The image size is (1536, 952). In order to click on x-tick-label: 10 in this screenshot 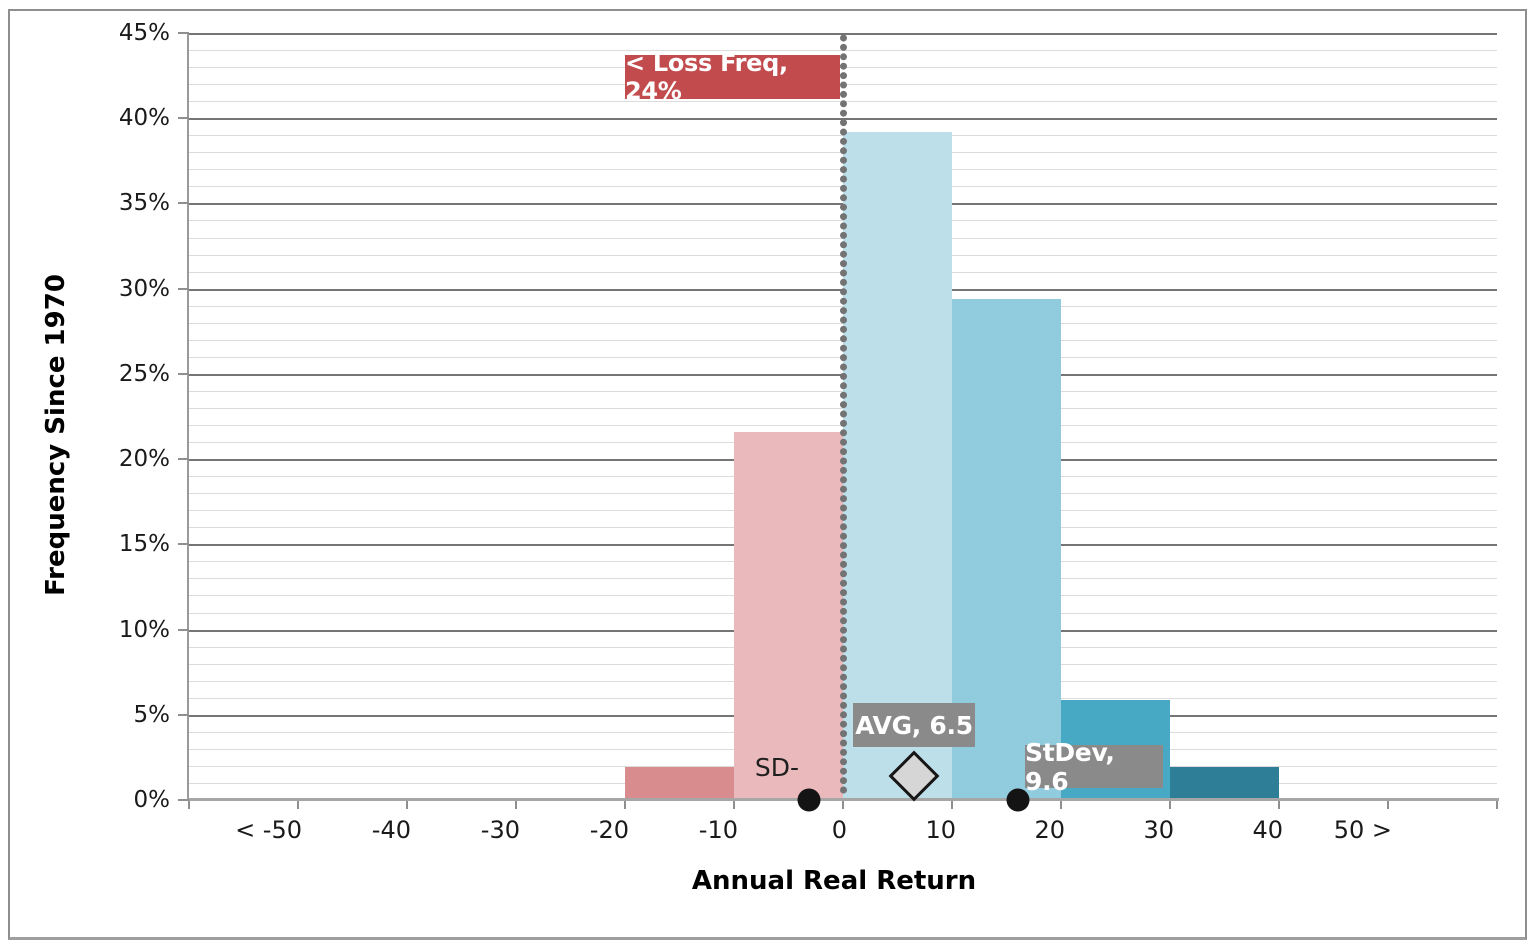, I will do `click(940, 830)`.